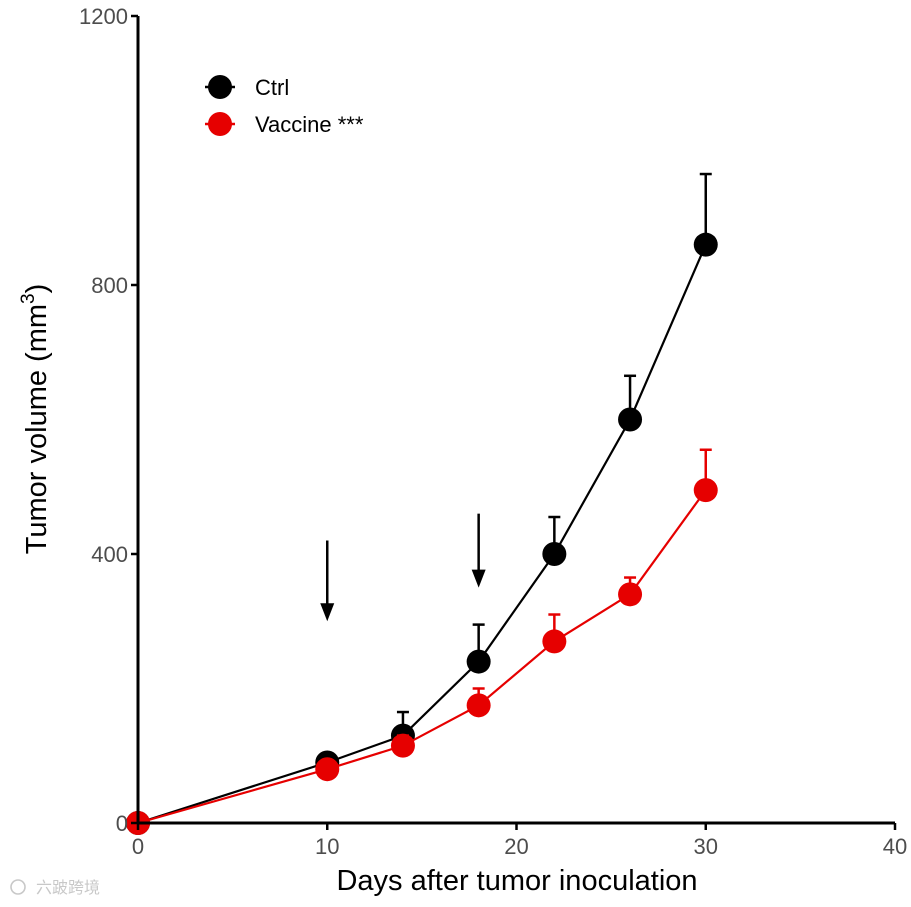 This screenshot has width=911, height=907. Describe the element at coordinates (37, 289) in the screenshot. I see `y-axis-title-suffix: )` at that location.